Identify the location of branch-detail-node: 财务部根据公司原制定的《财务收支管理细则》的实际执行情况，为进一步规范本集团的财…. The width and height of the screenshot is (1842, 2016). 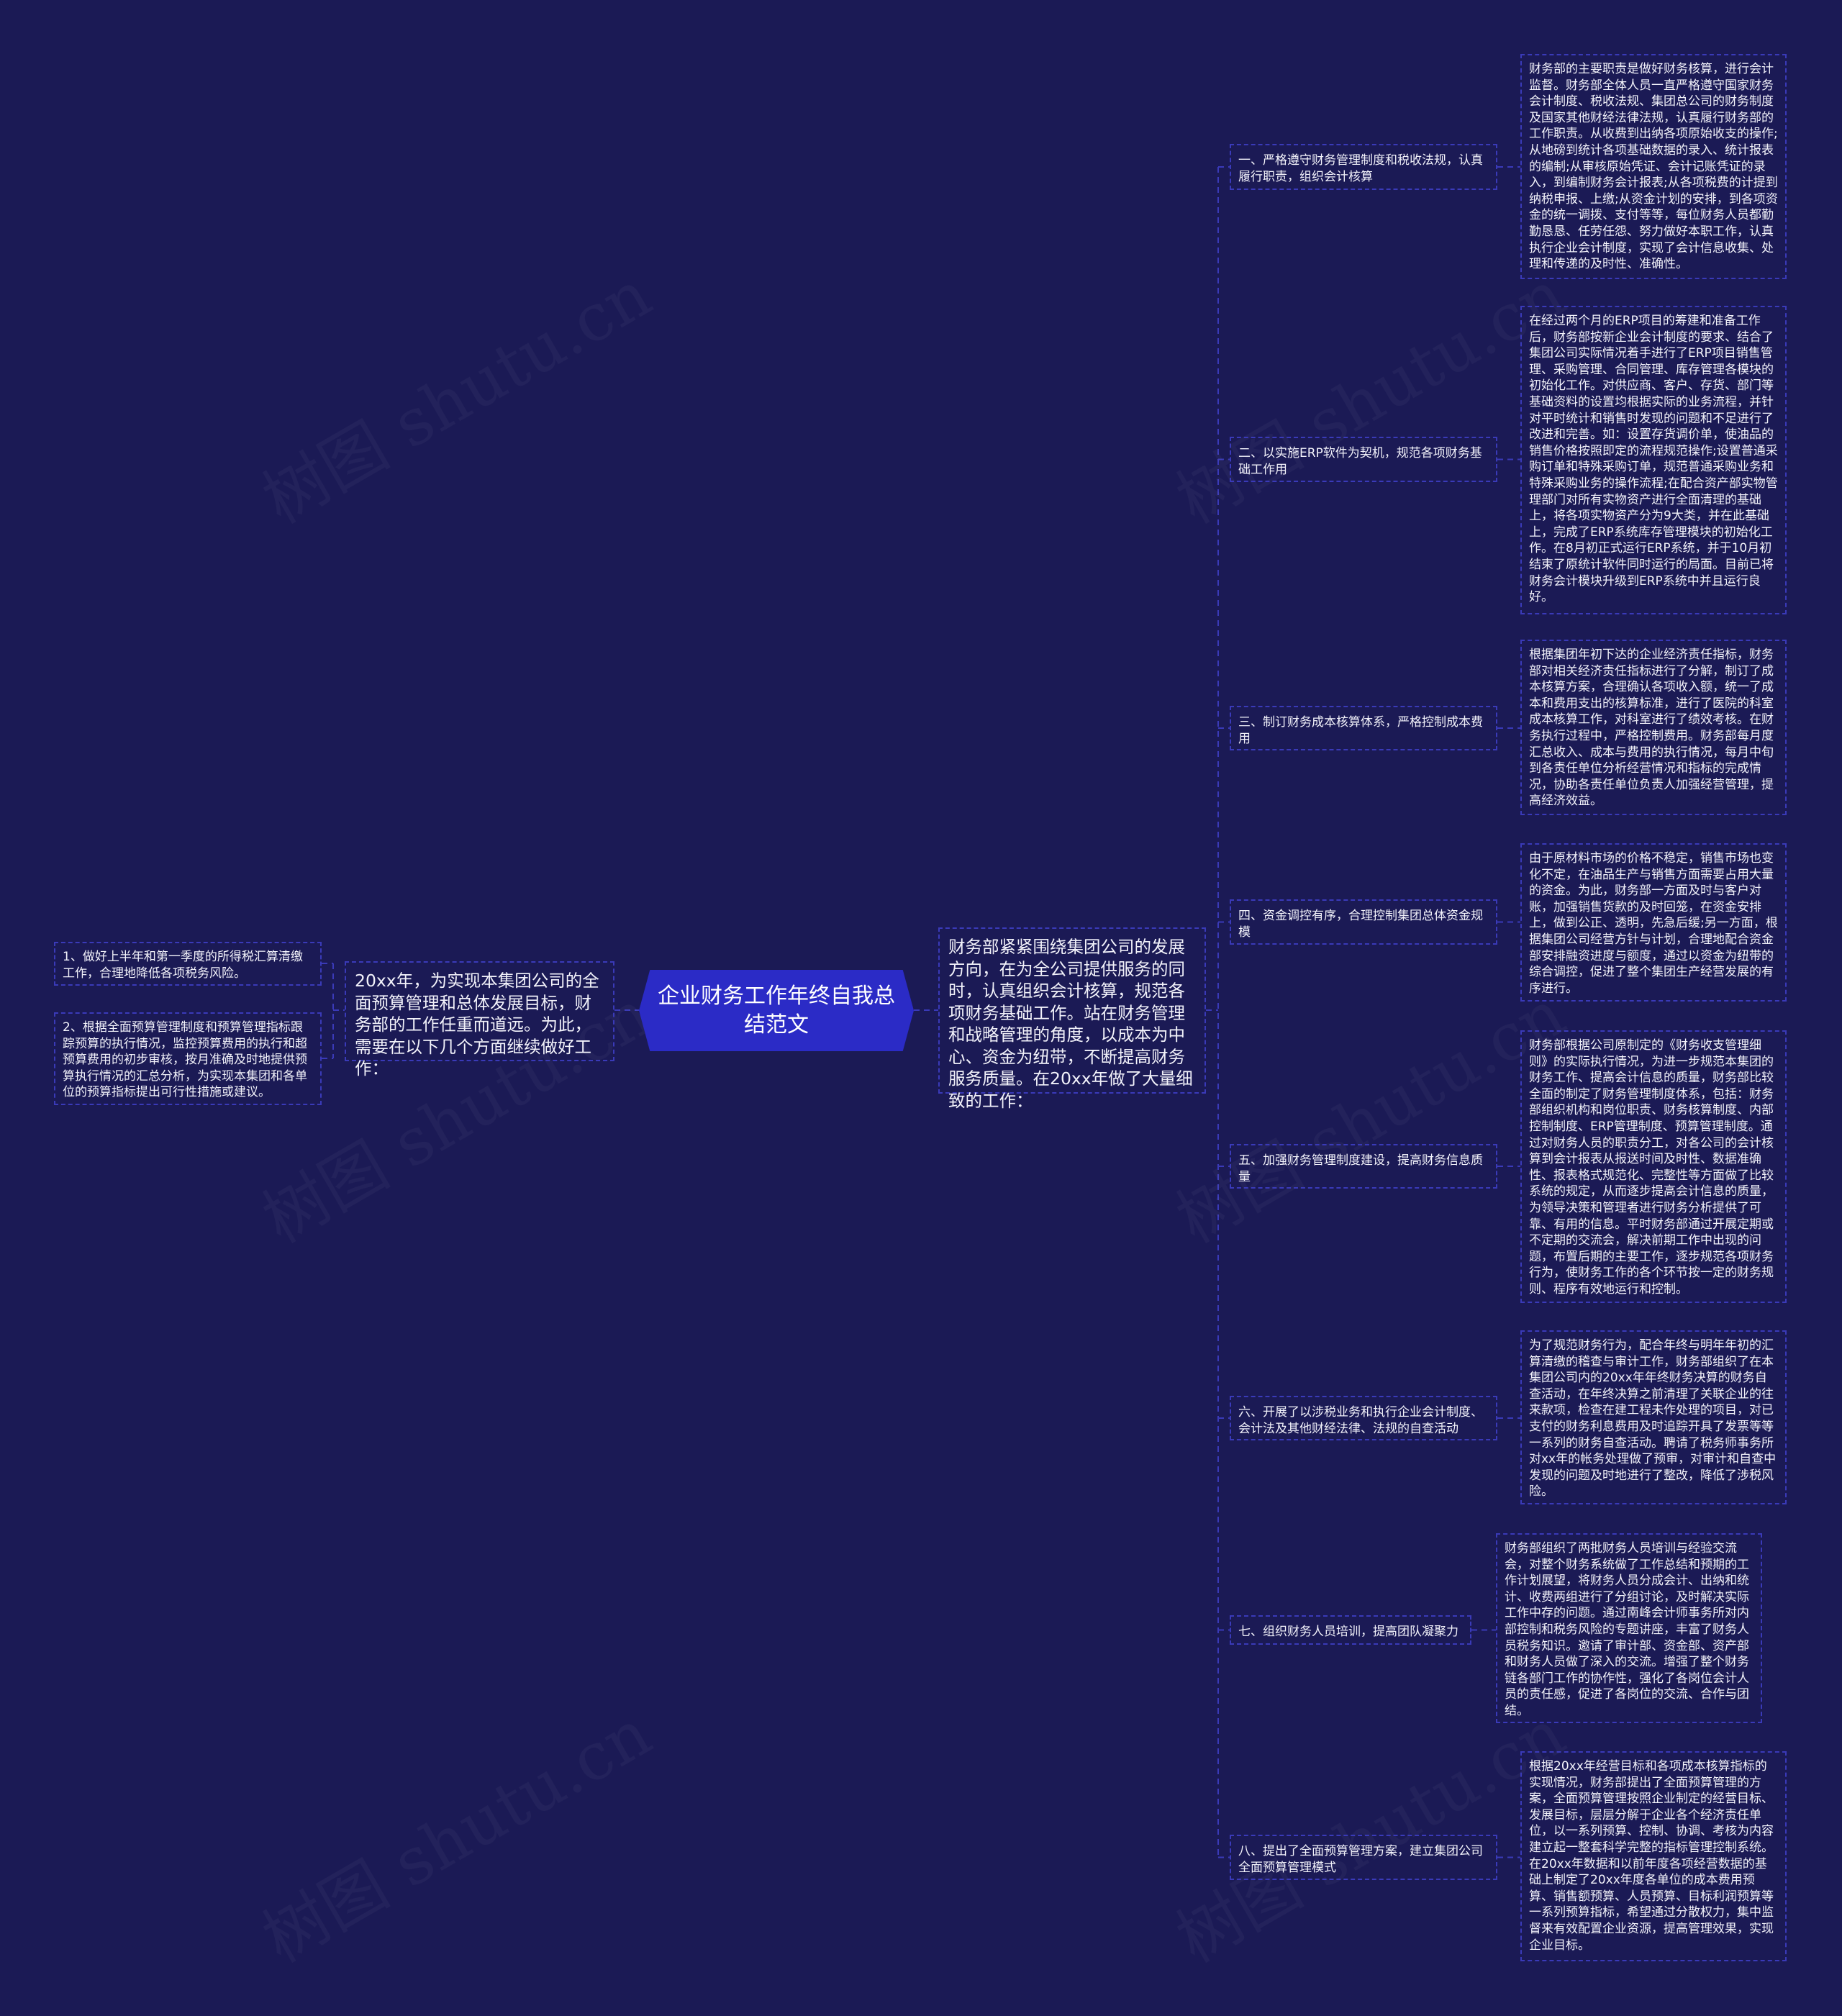
(1653, 1166).